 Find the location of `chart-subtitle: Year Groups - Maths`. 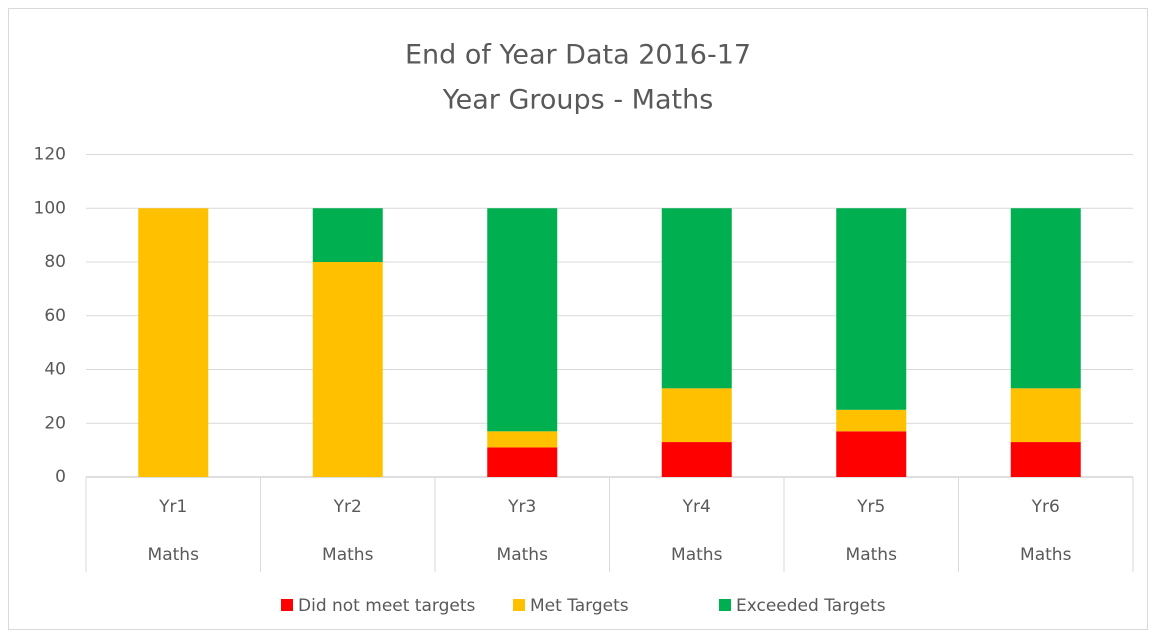

chart-subtitle: Year Groups - Maths is located at coordinates (578, 100).